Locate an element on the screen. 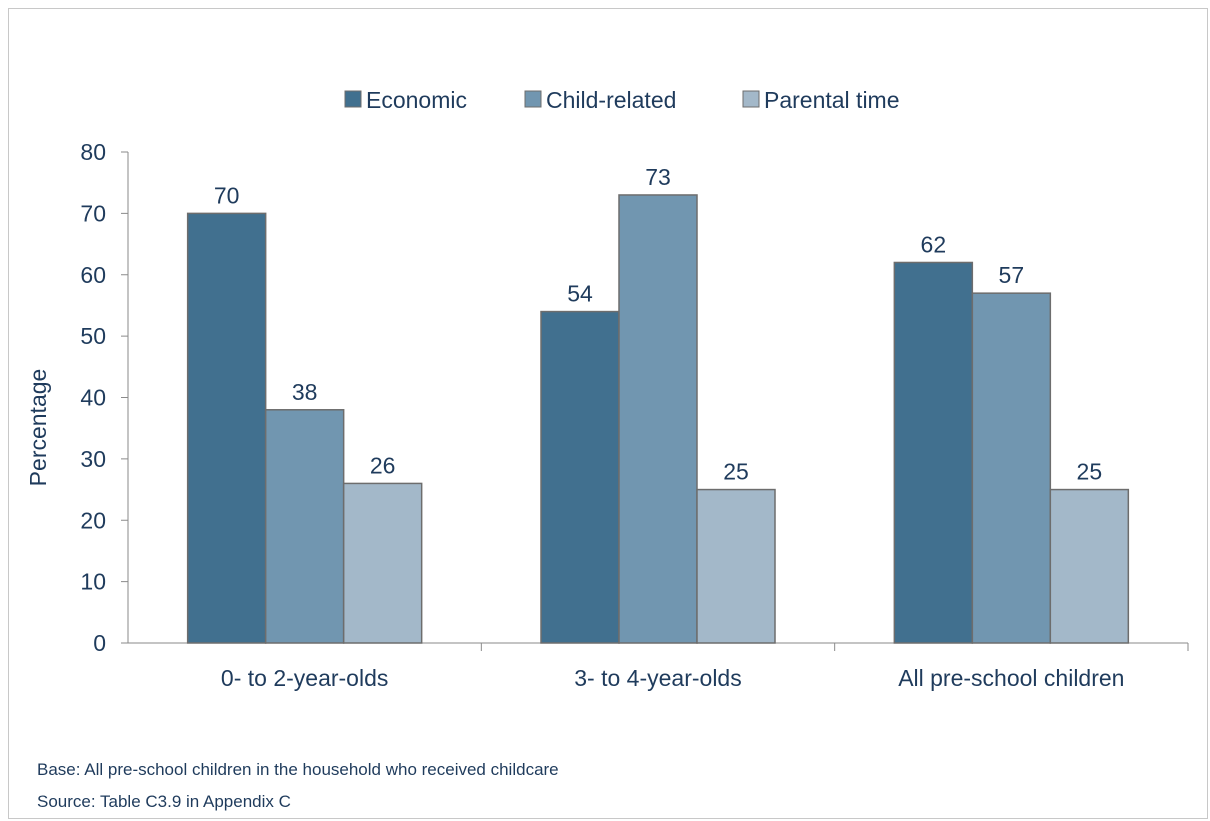  x-tick-label: All pre-school children is located at coordinates (1011, 678).